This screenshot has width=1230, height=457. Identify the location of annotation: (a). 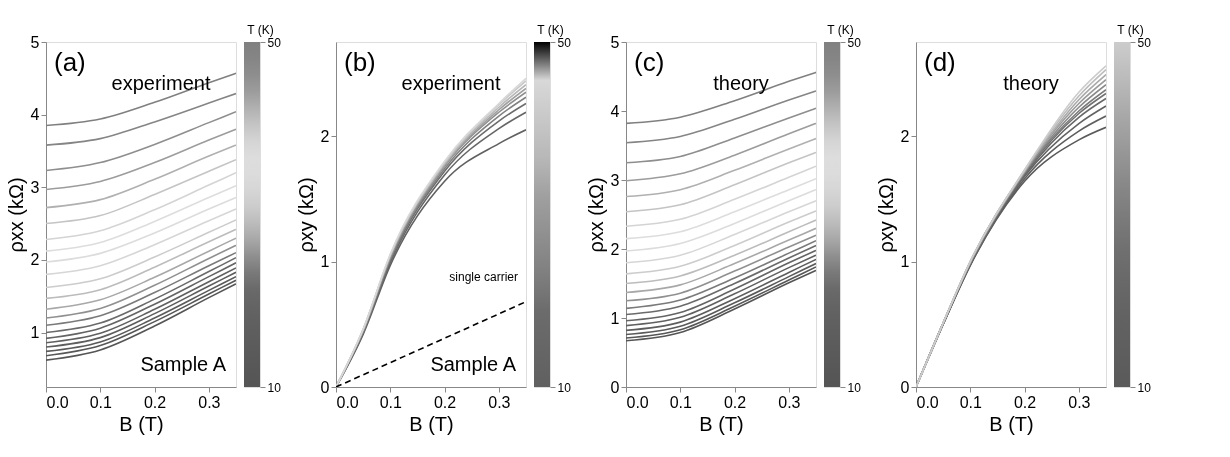
(70, 62).